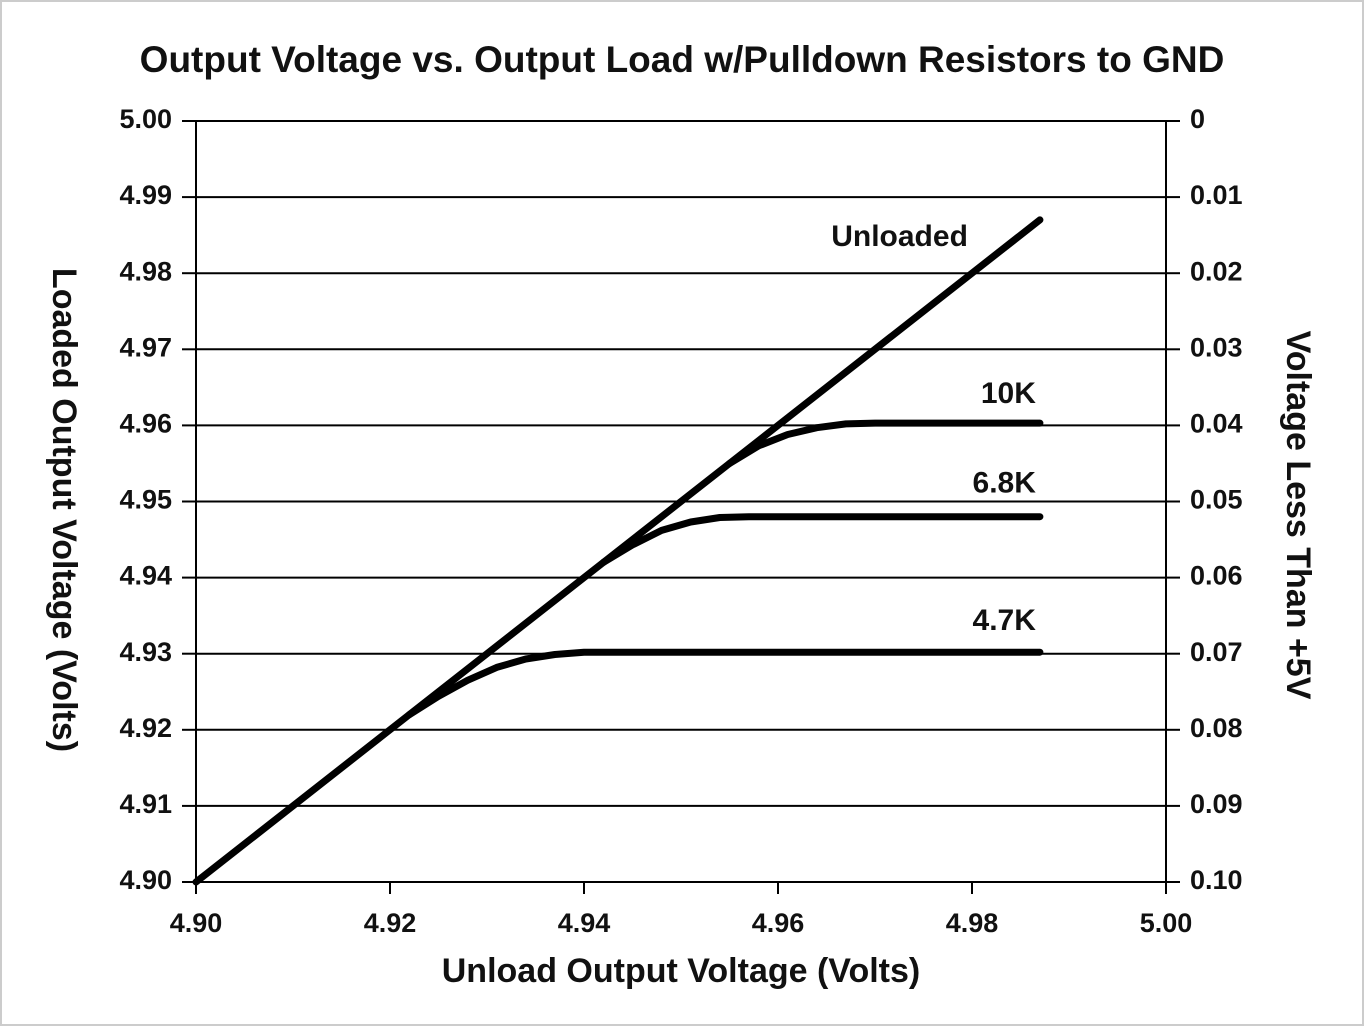  Describe the element at coordinates (145, 880) in the screenshot. I see `y-tick-label: 4.90` at that location.